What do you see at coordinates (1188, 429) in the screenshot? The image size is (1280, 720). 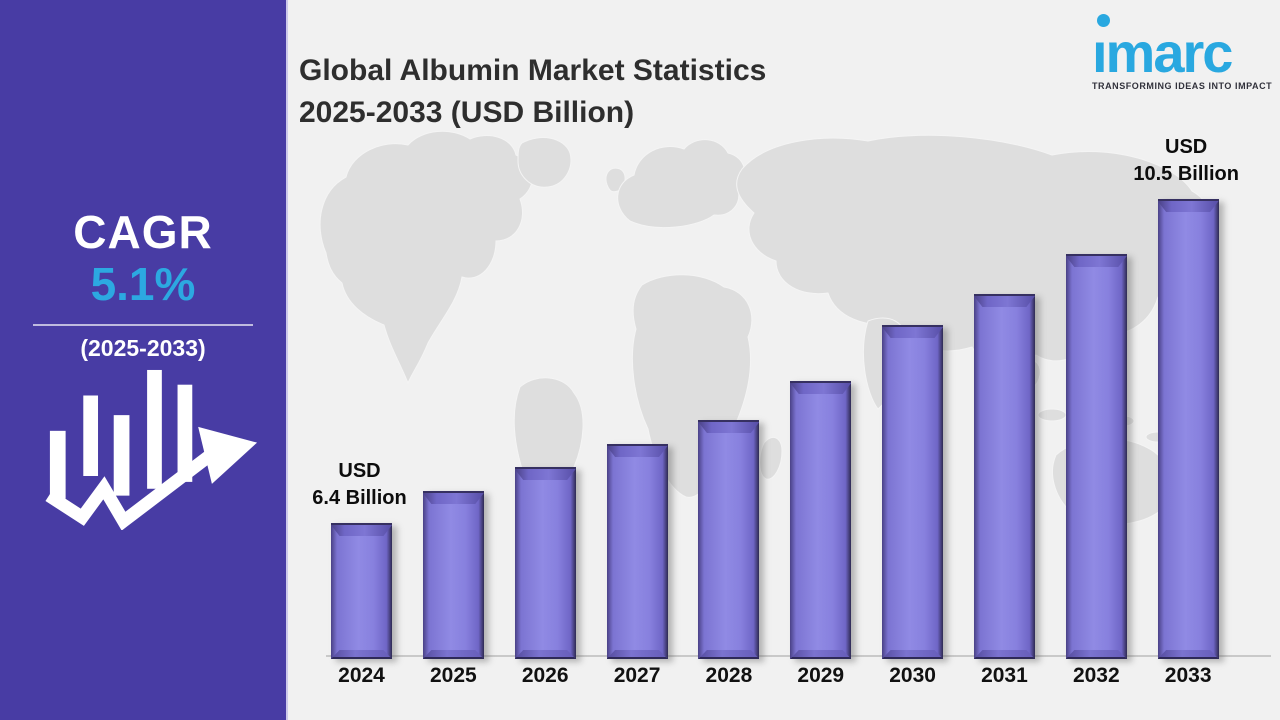 I see `bar-2033` at bounding box center [1188, 429].